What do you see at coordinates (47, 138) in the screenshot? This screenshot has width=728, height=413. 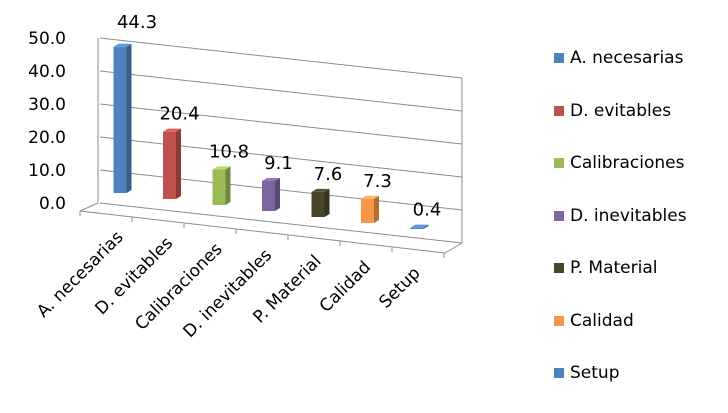 I see `y-tick-label: 20.0` at bounding box center [47, 138].